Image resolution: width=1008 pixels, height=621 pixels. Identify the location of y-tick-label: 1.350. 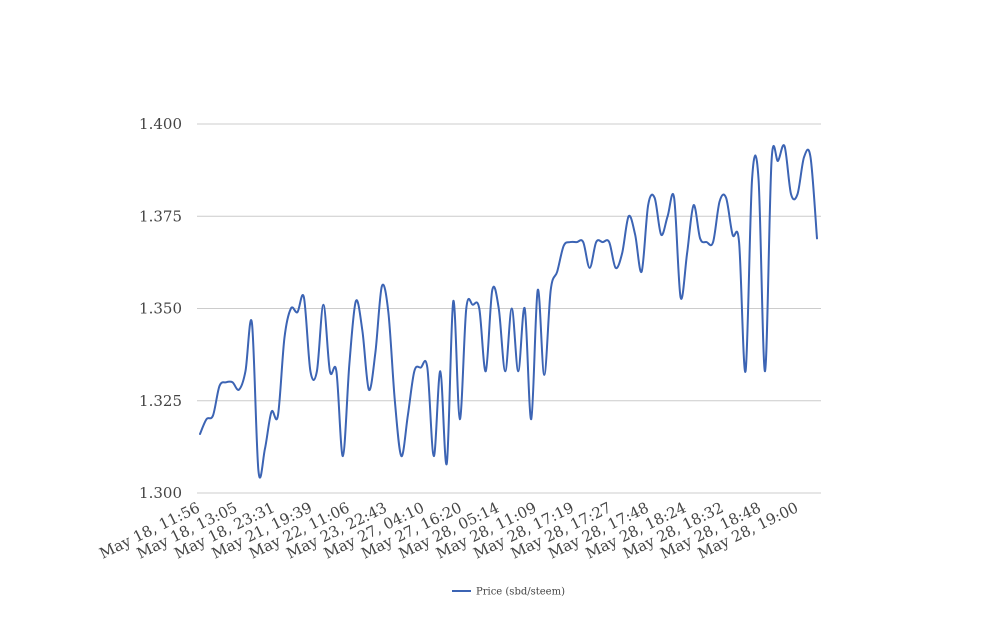
(160, 309).